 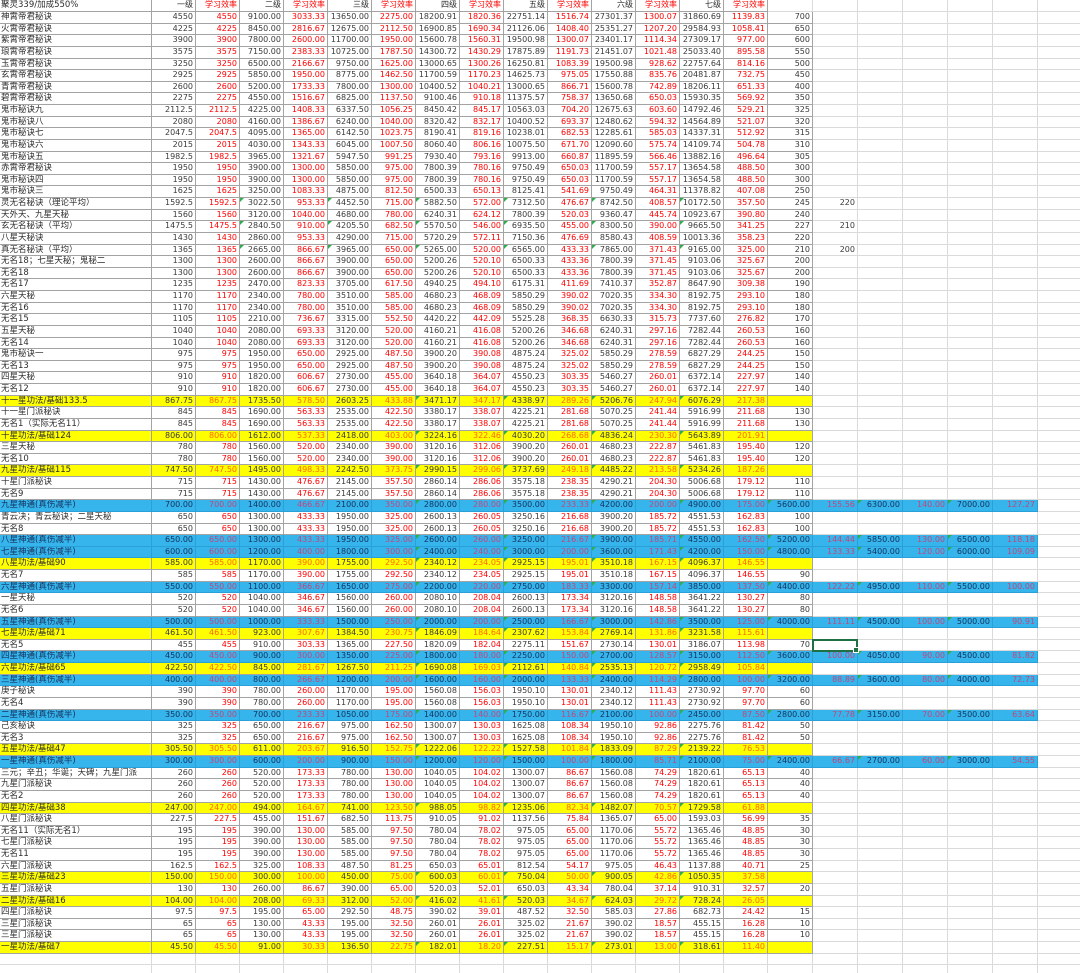 What do you see at coordinates (658, 18) in the screenshot?
I see `cell: 1300.07` at bounding box center [658, 18].